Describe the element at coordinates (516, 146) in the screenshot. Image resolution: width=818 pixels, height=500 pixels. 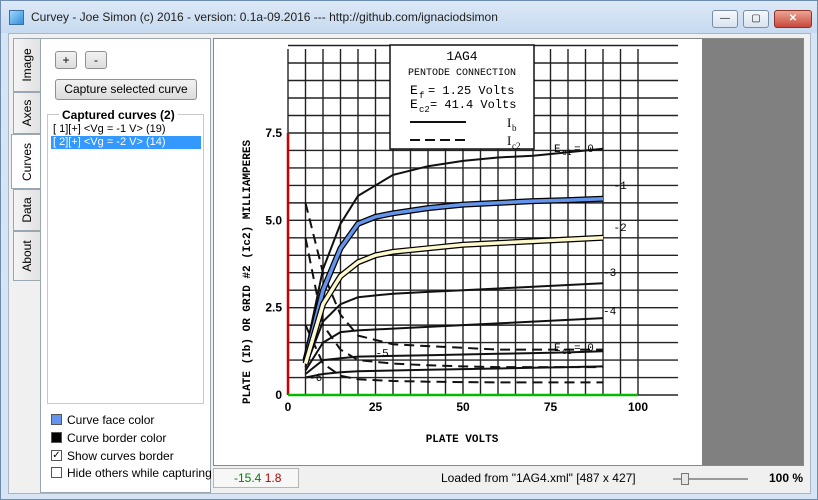
I see `legend-ic2-subscript: c2` at that location.